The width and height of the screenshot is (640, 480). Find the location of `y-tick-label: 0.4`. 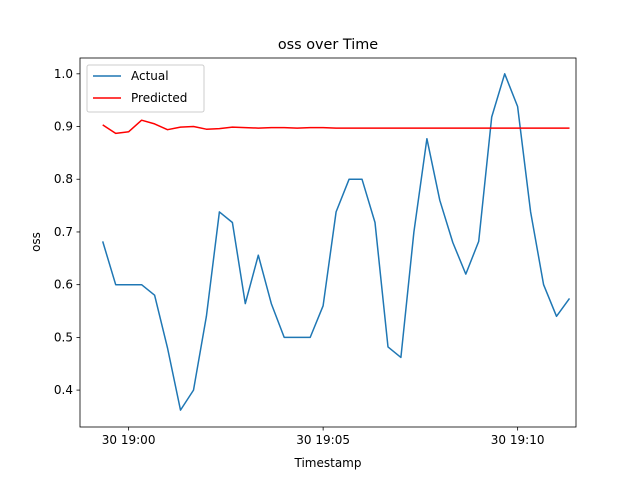

y-tick-label: 0.4 is located at coordinates (63, 390).